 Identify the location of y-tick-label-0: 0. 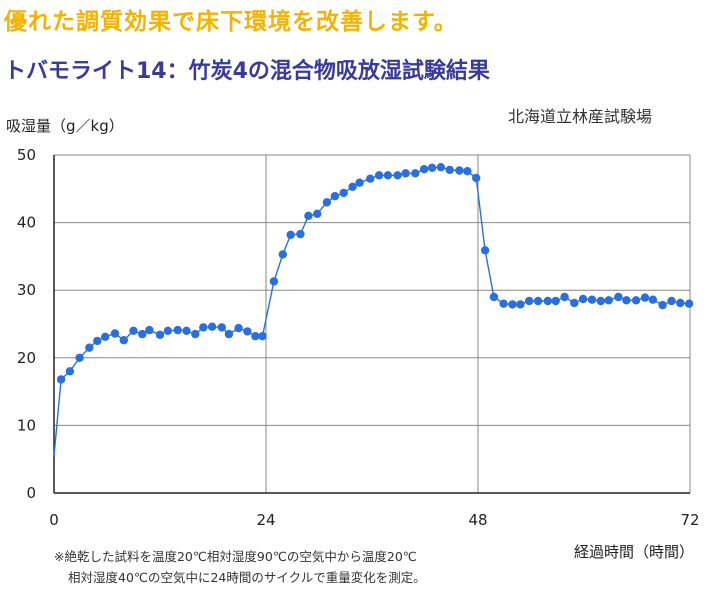
(31, 493).